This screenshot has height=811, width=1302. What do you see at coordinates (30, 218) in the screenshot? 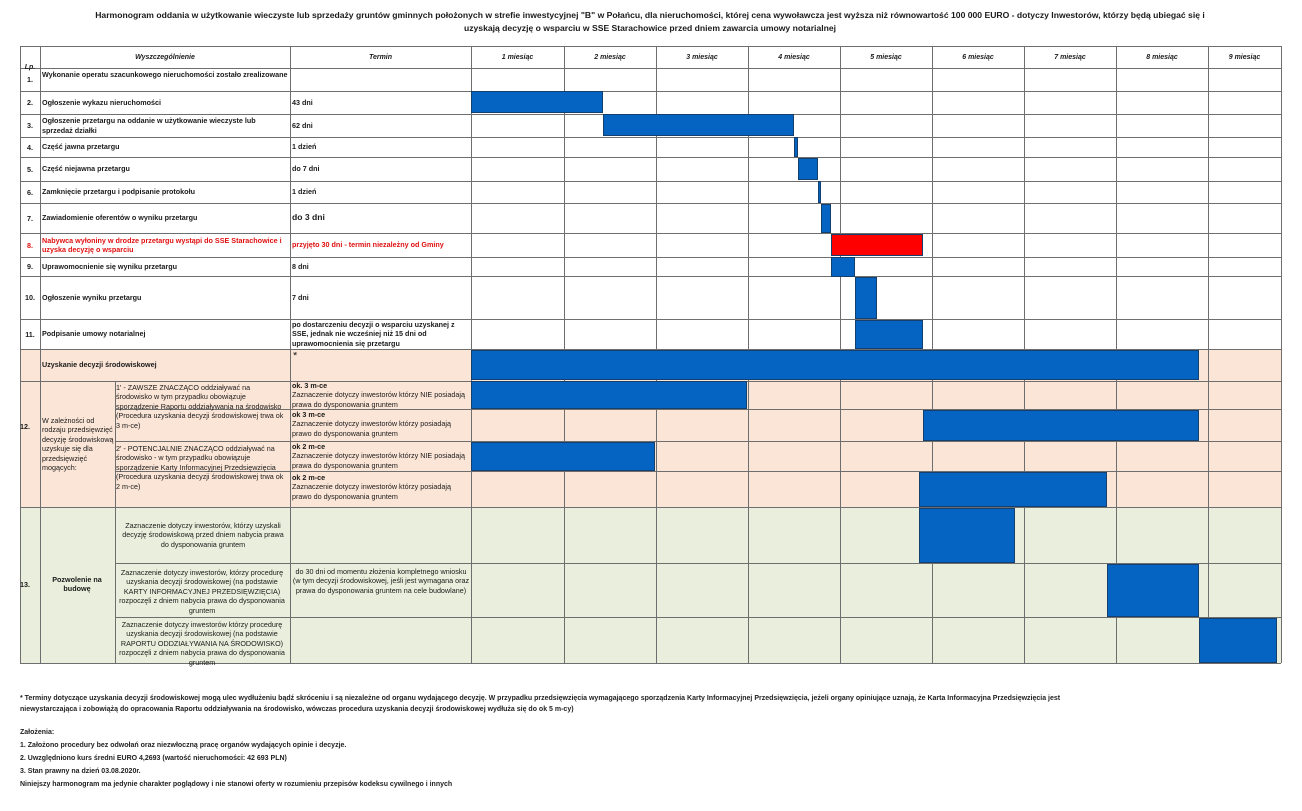
I see `row-lp: 7.` at bounding box center [30, 218].